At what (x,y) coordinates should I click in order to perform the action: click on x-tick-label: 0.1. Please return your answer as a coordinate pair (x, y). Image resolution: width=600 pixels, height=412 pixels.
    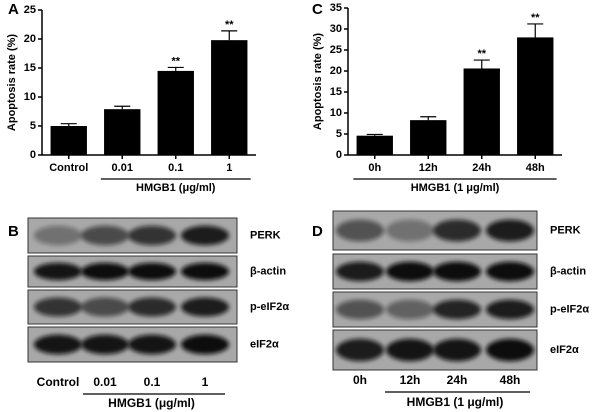
    Looking at the image, I should click on (175, 168).